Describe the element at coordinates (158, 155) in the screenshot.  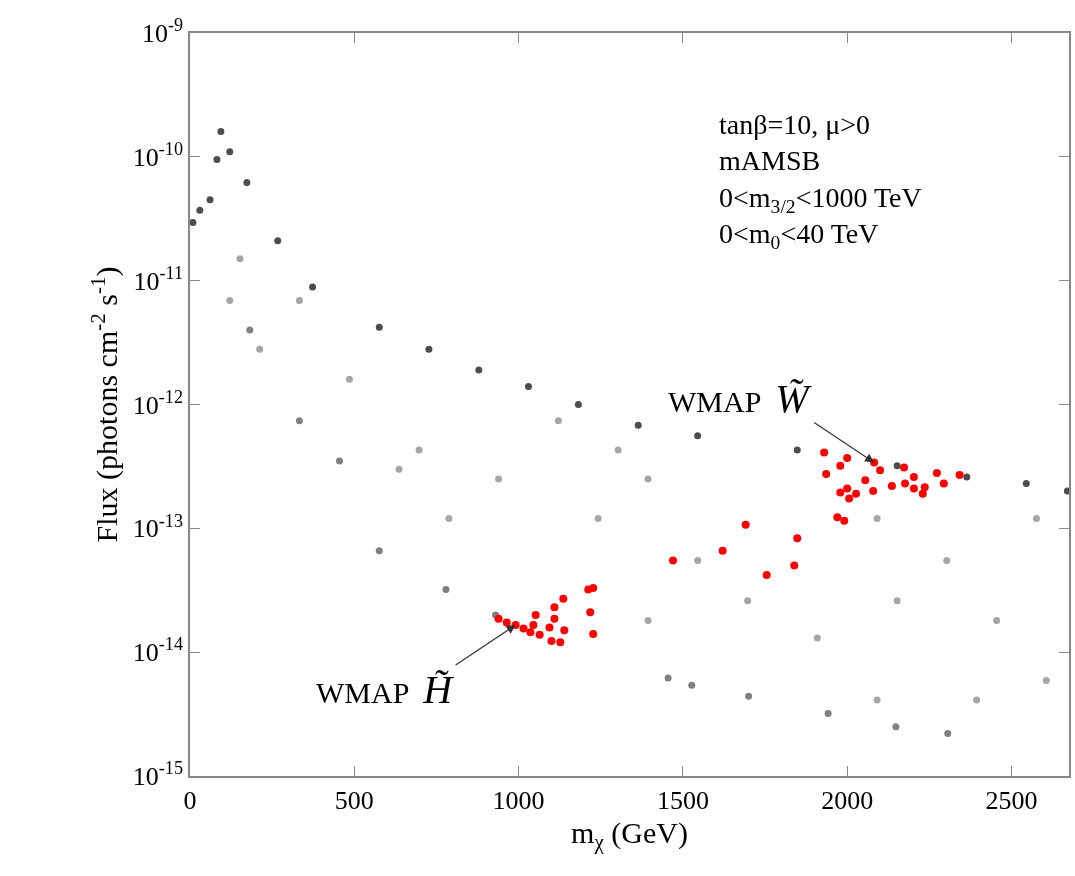
I see `y-tick-label: 10$^{-10}$` at that location.